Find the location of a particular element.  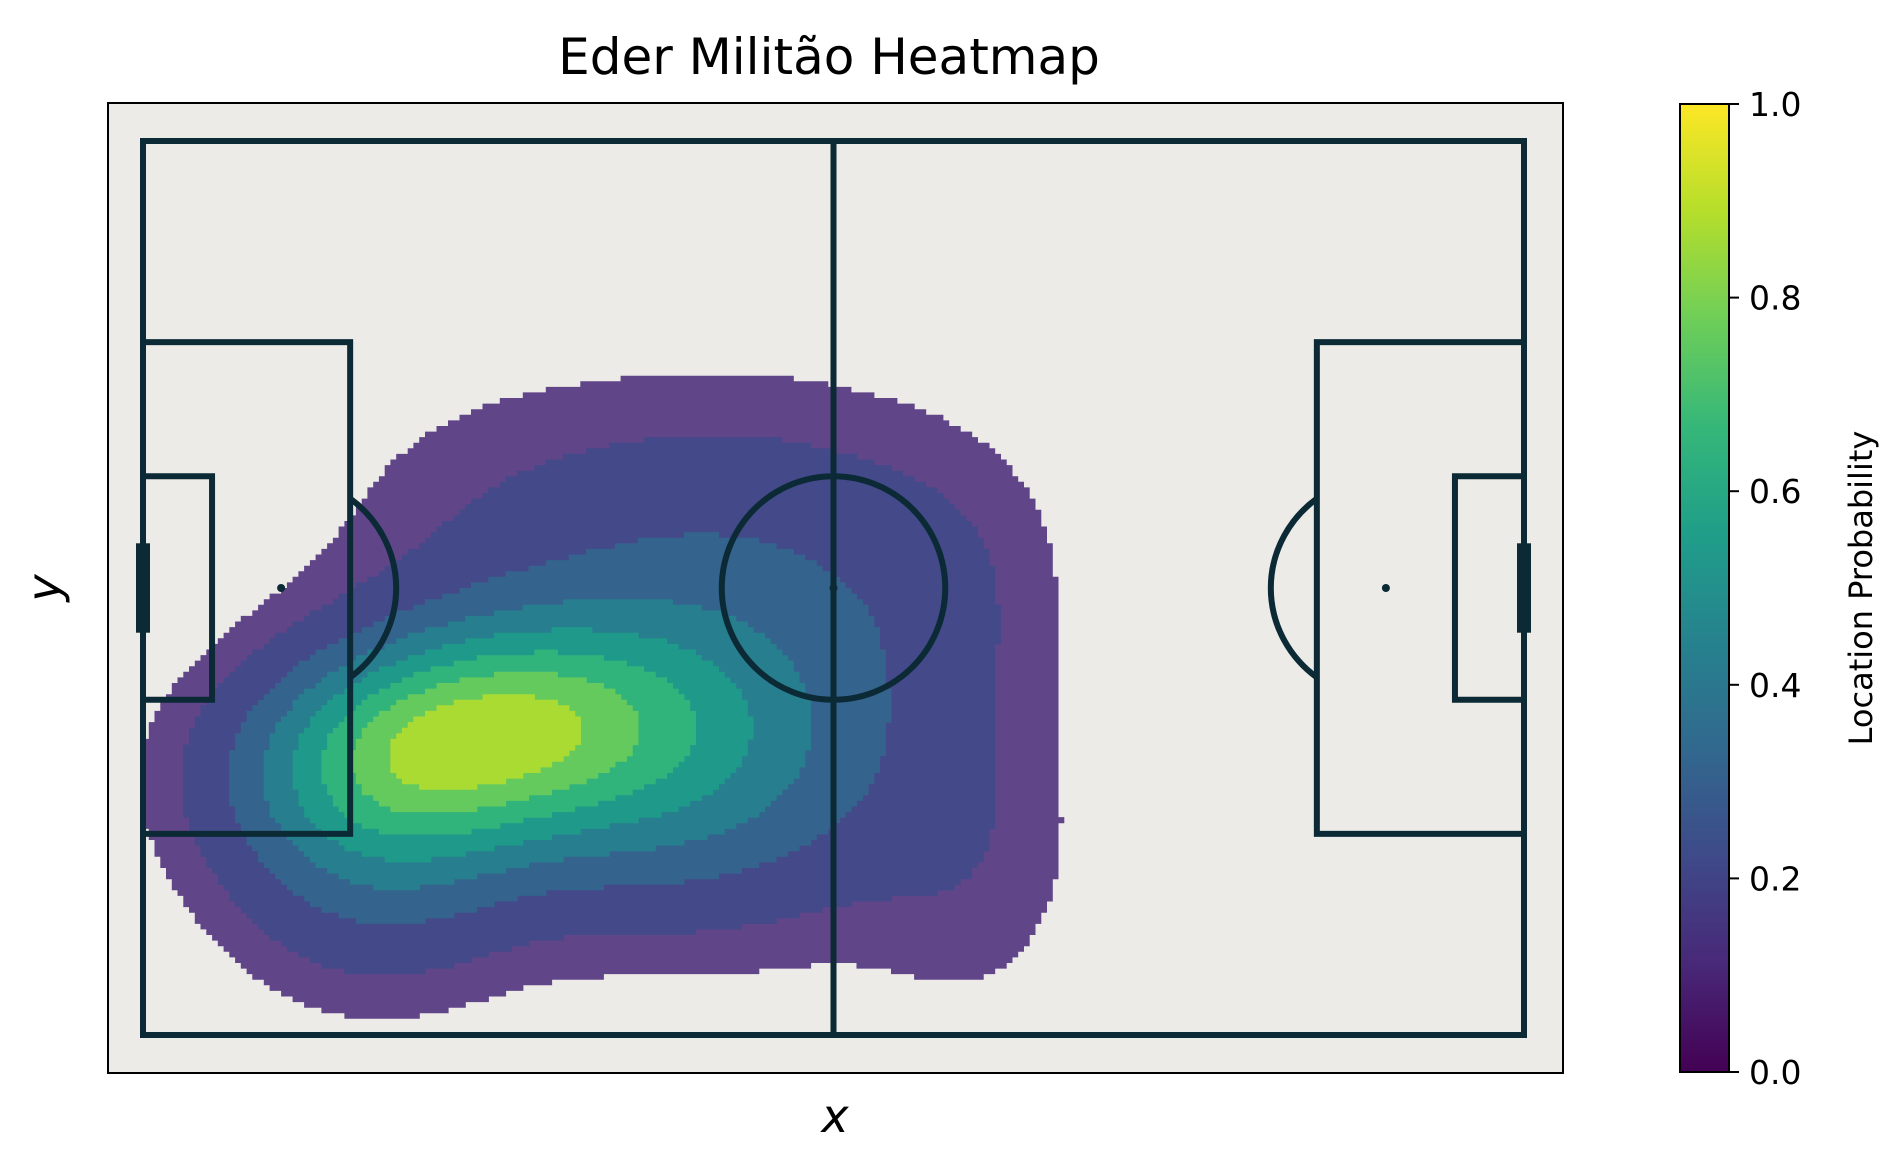

colorbar-tick-label: 0.8 is located at coordinates (1775, 298).